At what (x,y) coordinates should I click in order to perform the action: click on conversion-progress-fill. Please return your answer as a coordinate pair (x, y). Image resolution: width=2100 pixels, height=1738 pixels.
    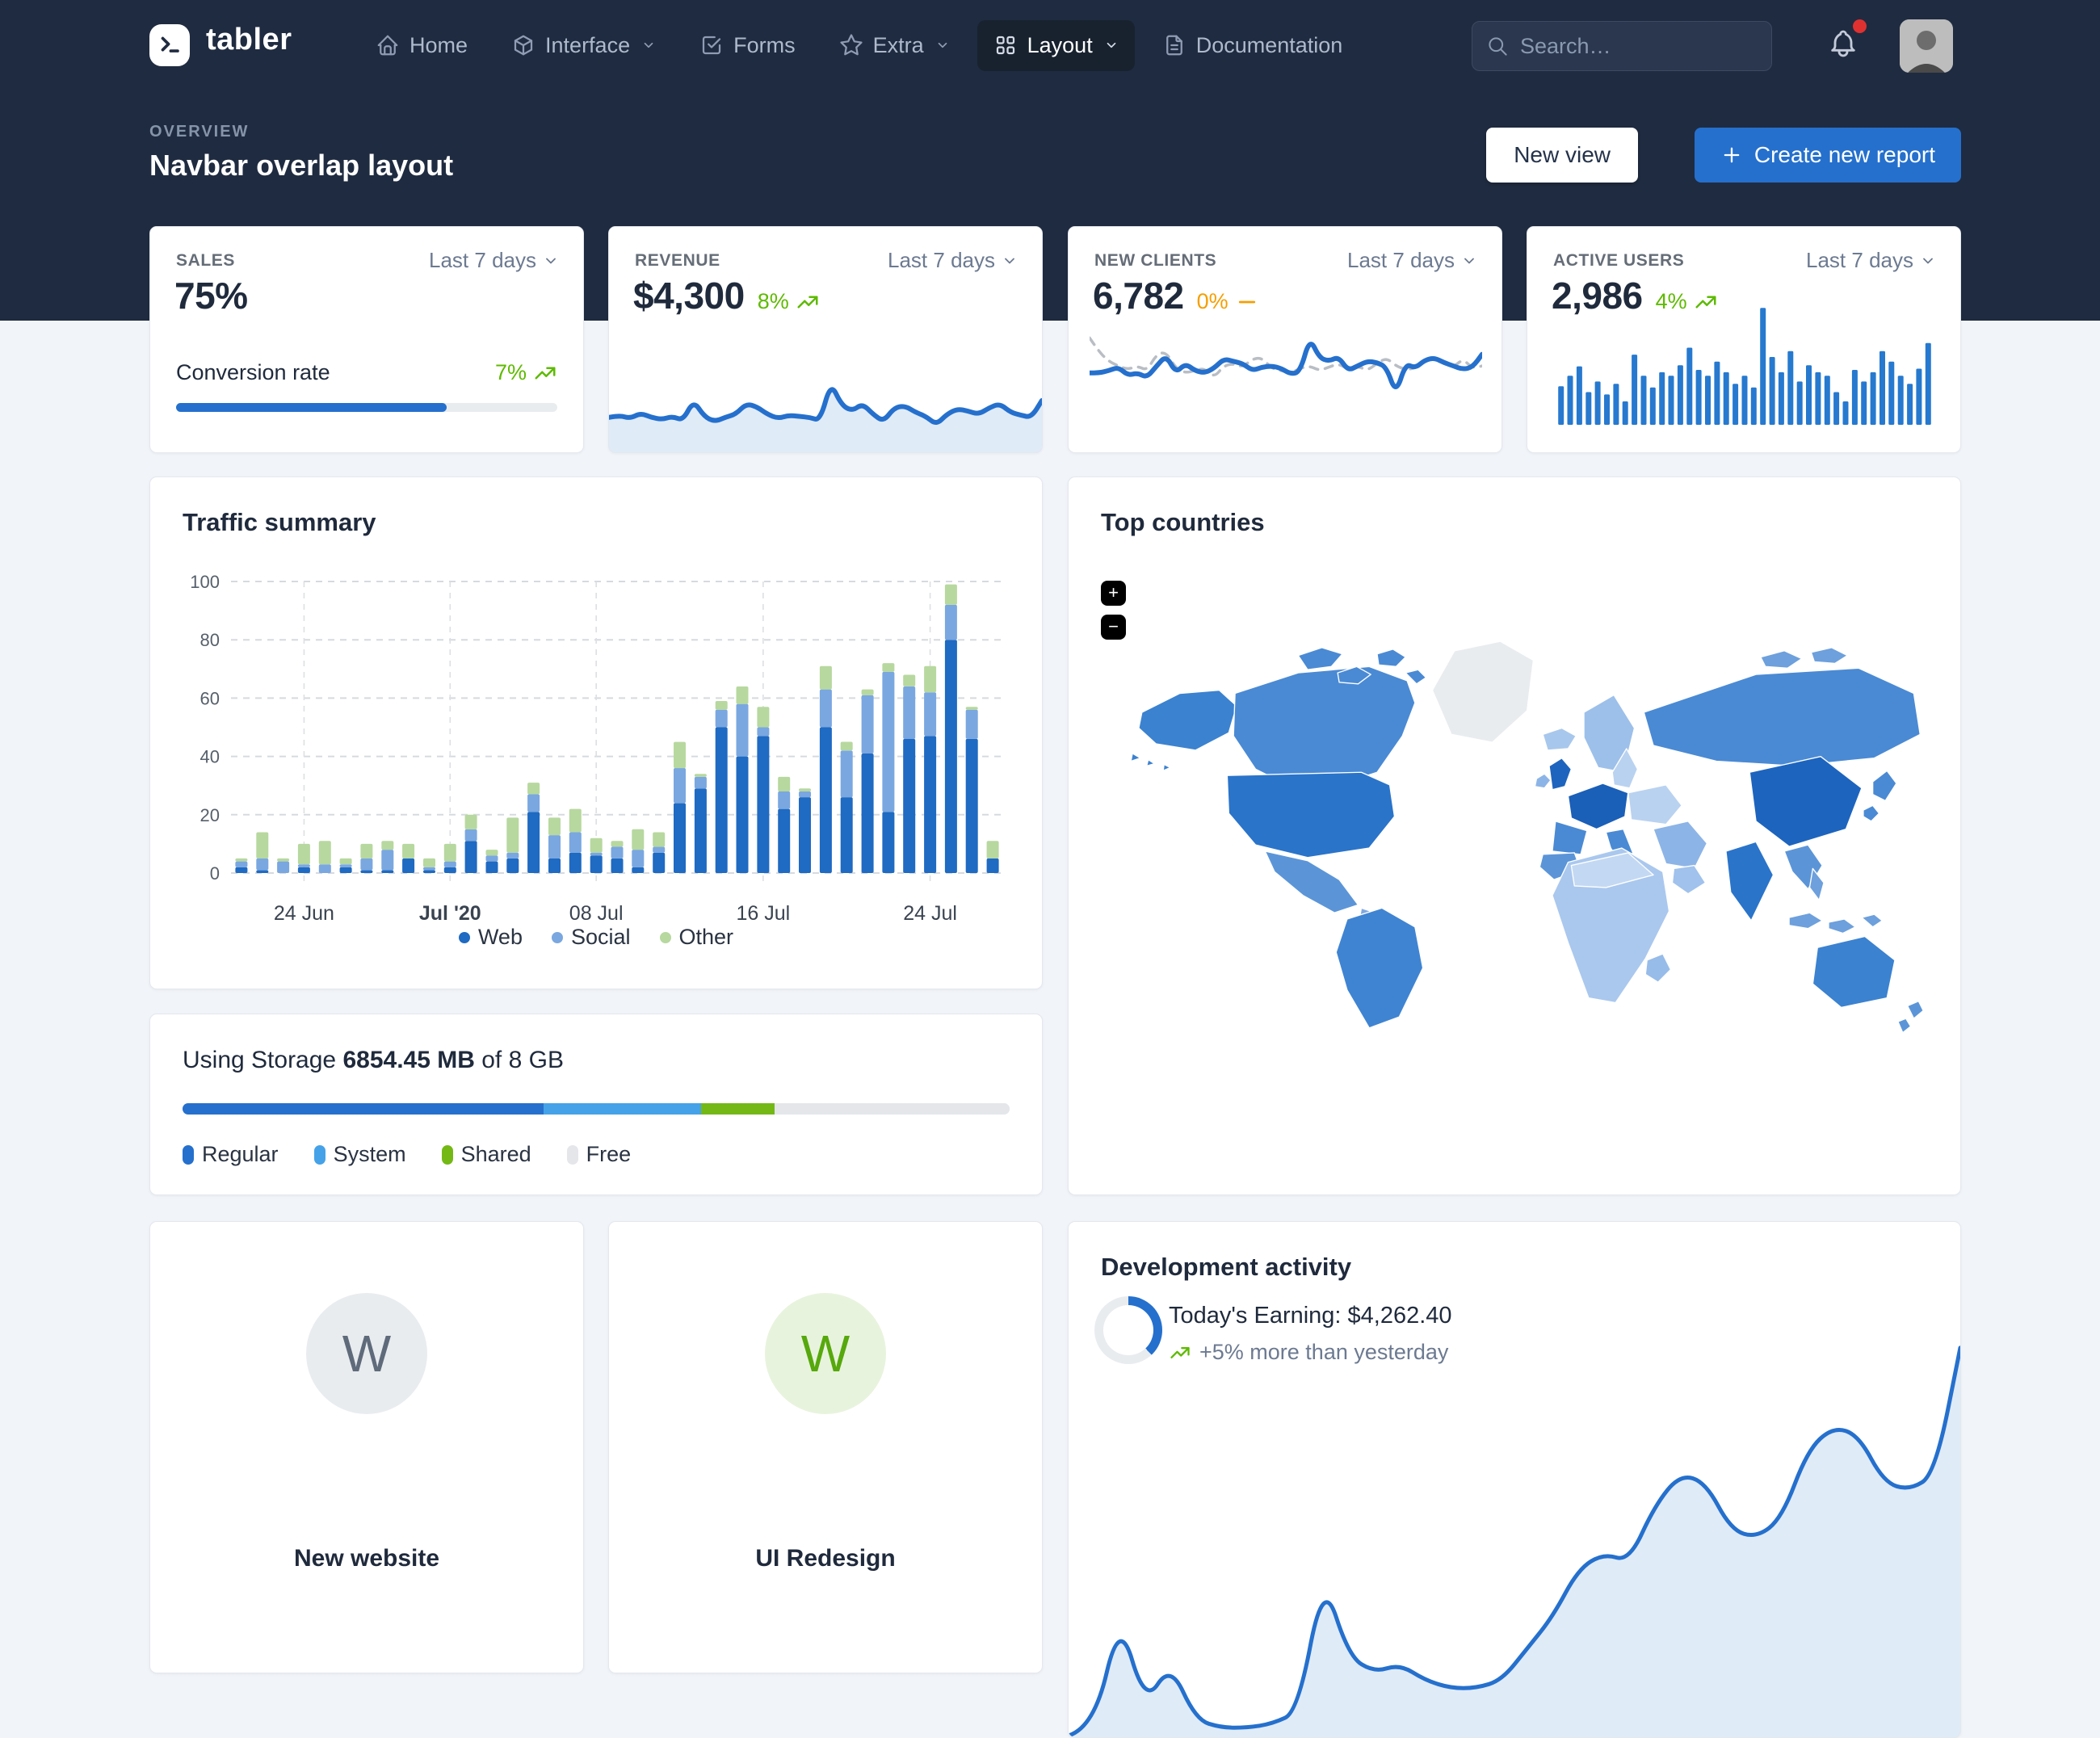
    Looking at the image, I should click on (311, 407).